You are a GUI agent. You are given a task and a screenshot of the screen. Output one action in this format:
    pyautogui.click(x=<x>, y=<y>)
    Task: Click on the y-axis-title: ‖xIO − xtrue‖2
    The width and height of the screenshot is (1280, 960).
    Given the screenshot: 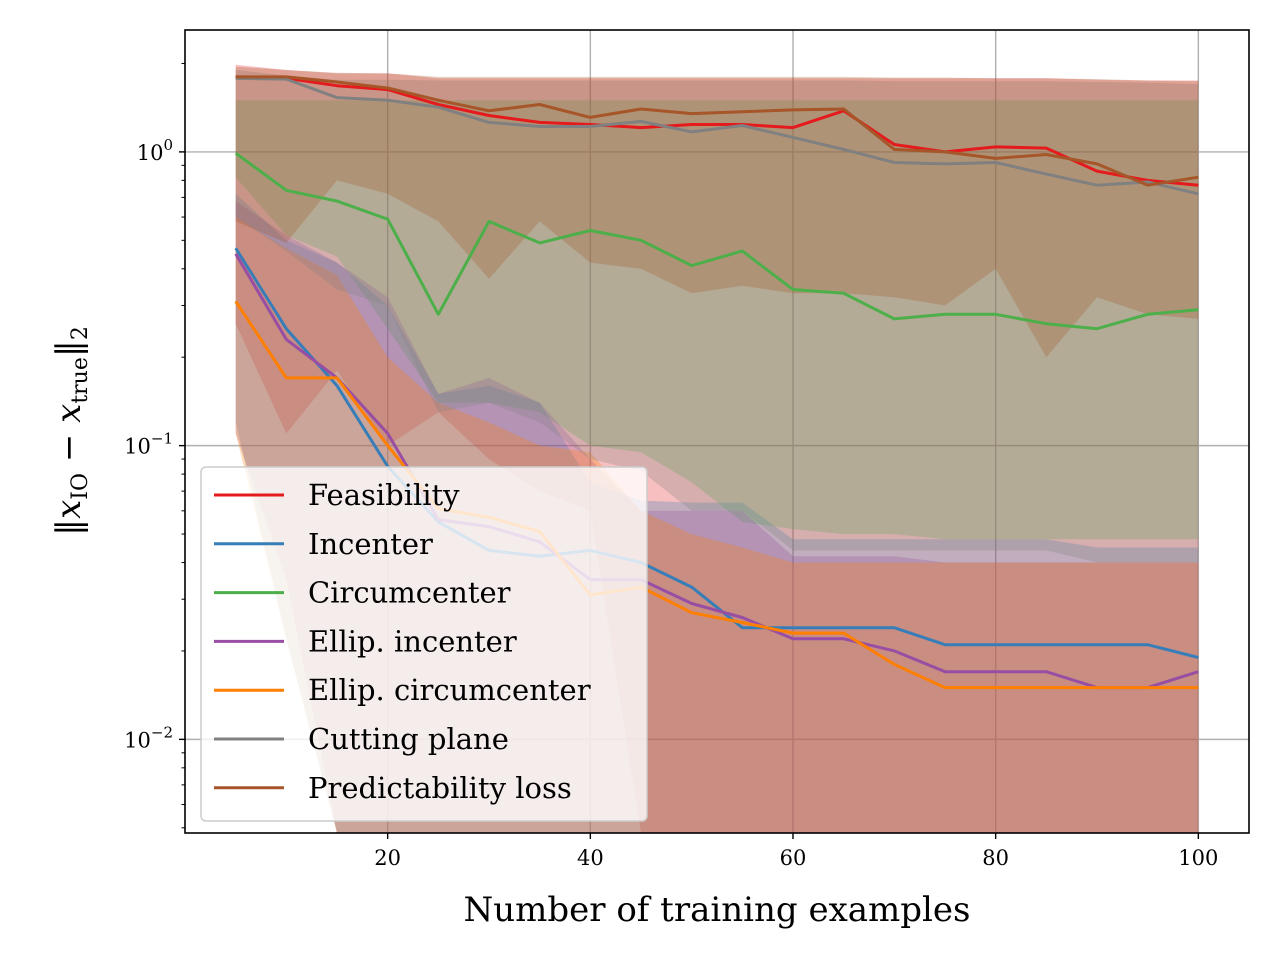 What is the action you would take?
    pyautogui.click(x=71, y=431)
    